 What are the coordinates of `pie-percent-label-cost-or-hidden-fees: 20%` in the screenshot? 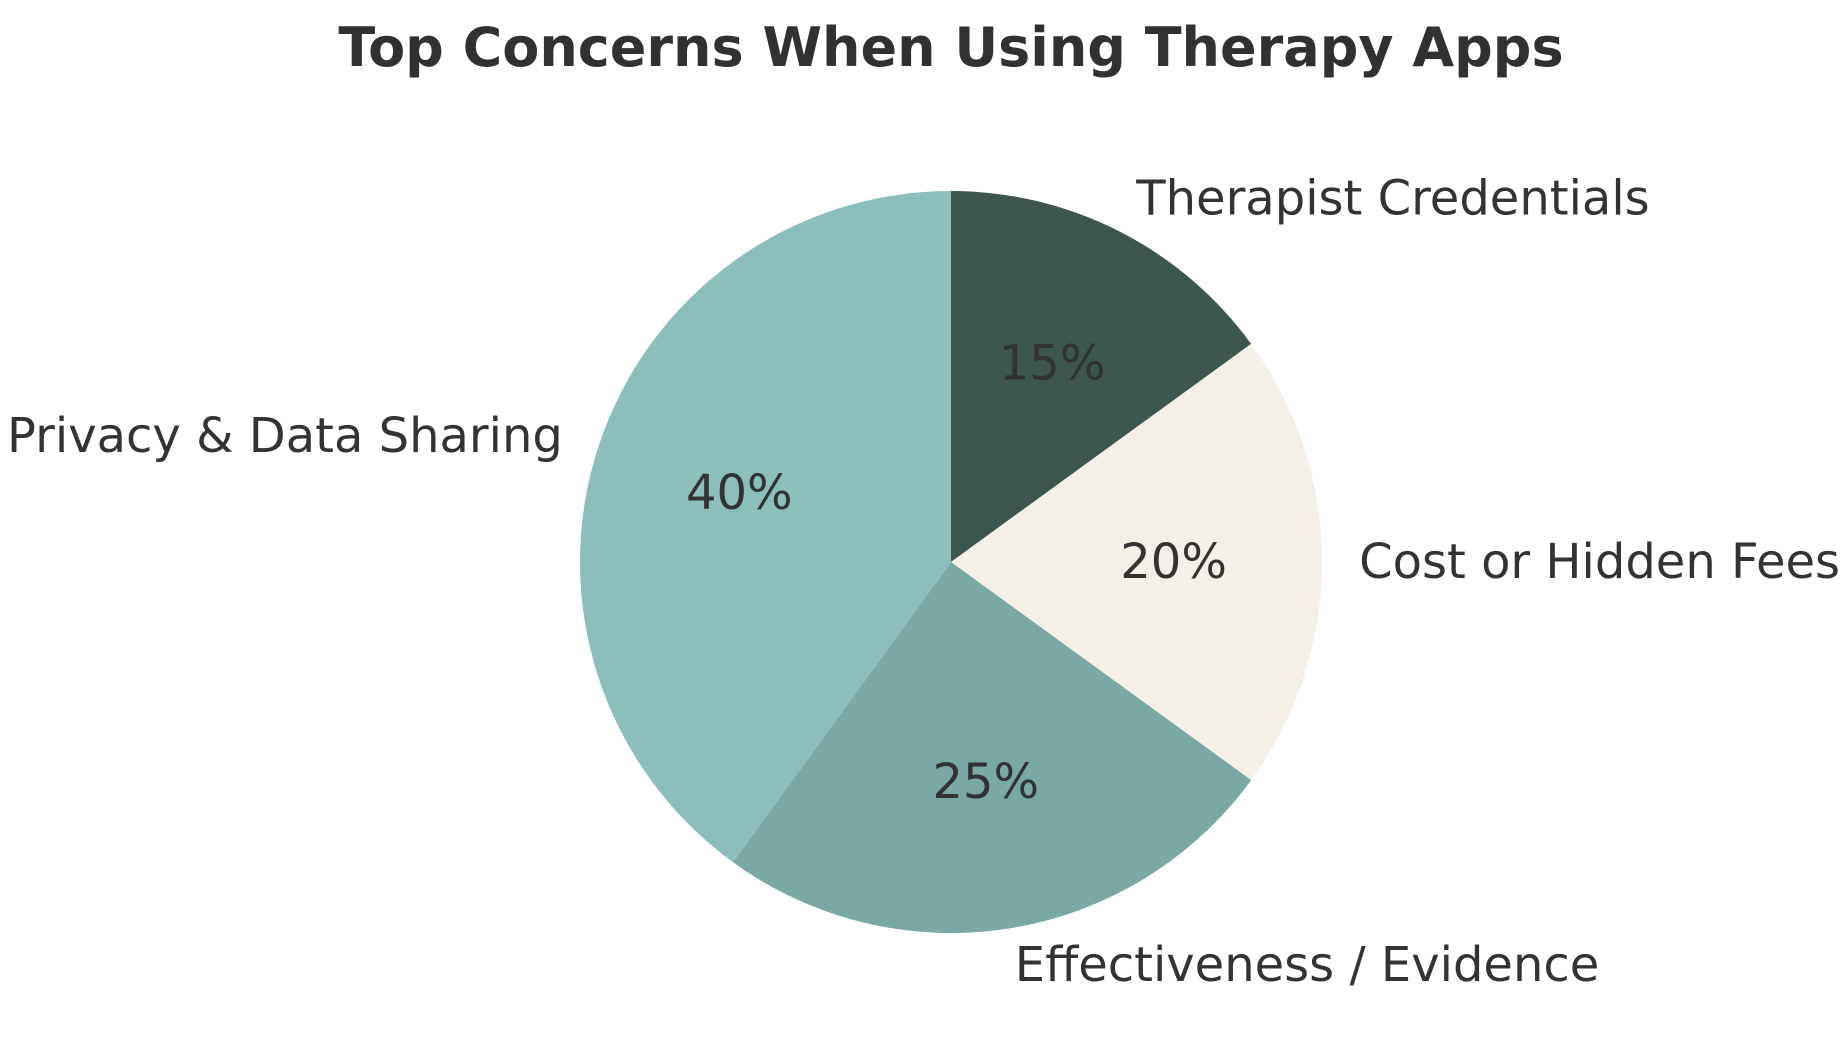 It's located at (1173, 562).